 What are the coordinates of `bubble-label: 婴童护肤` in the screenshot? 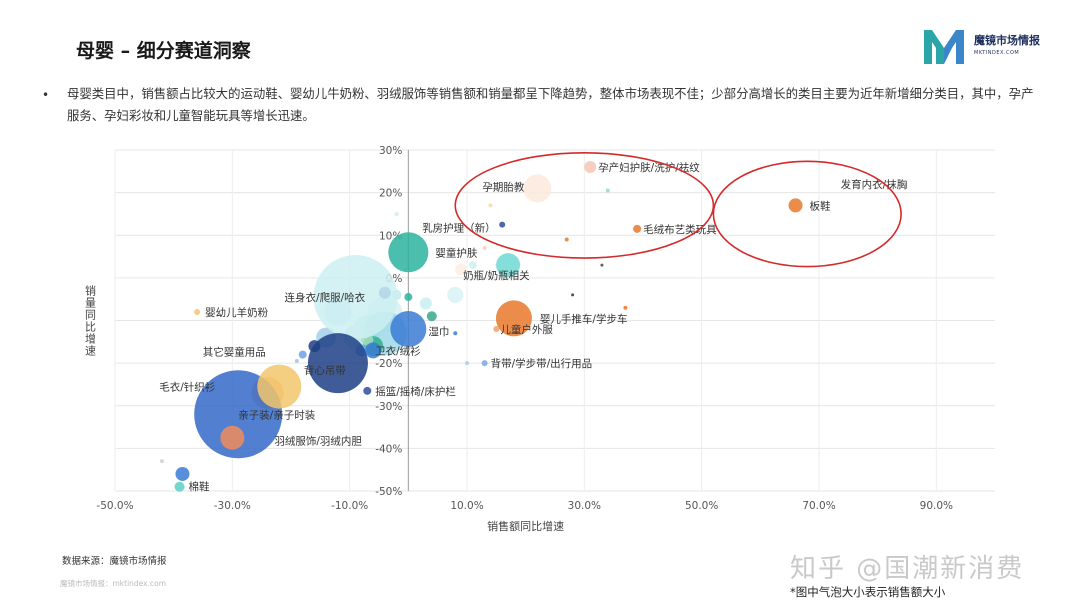 It's located at (456, 252).